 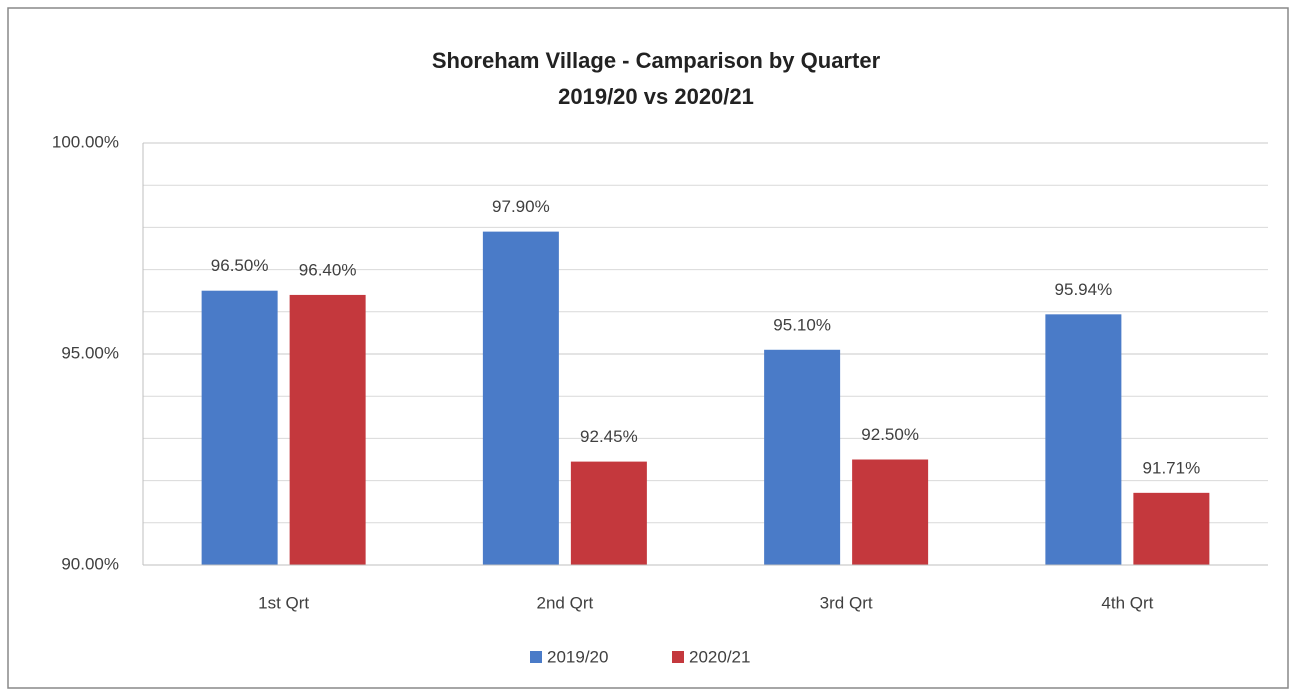 What do you see at coordinates (719, 656) in the screenshot?
I see `legend-label: 2020/21` at bounding box center [719, 656].